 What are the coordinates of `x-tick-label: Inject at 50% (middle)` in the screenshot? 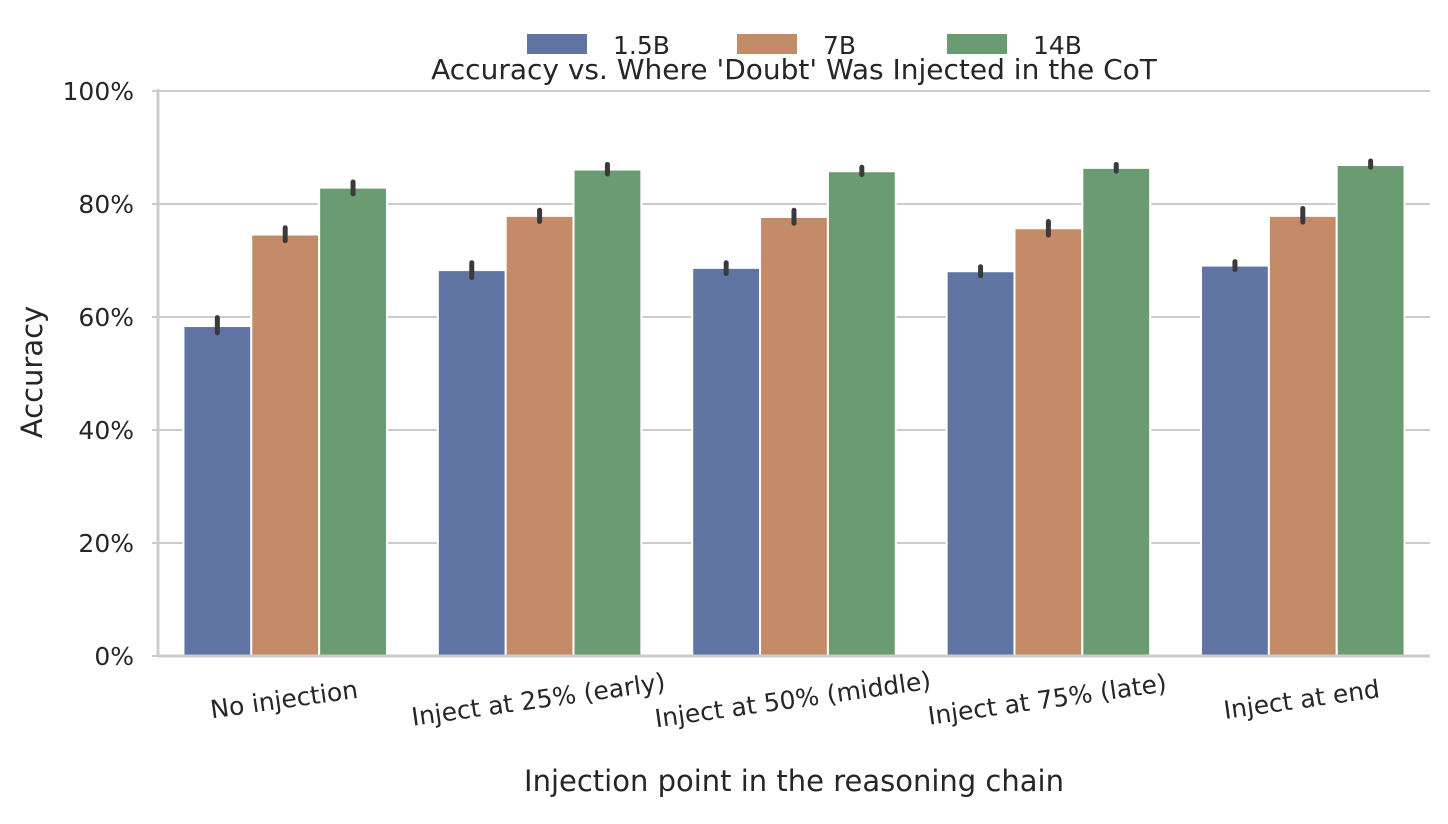 It's located at (793, 699).